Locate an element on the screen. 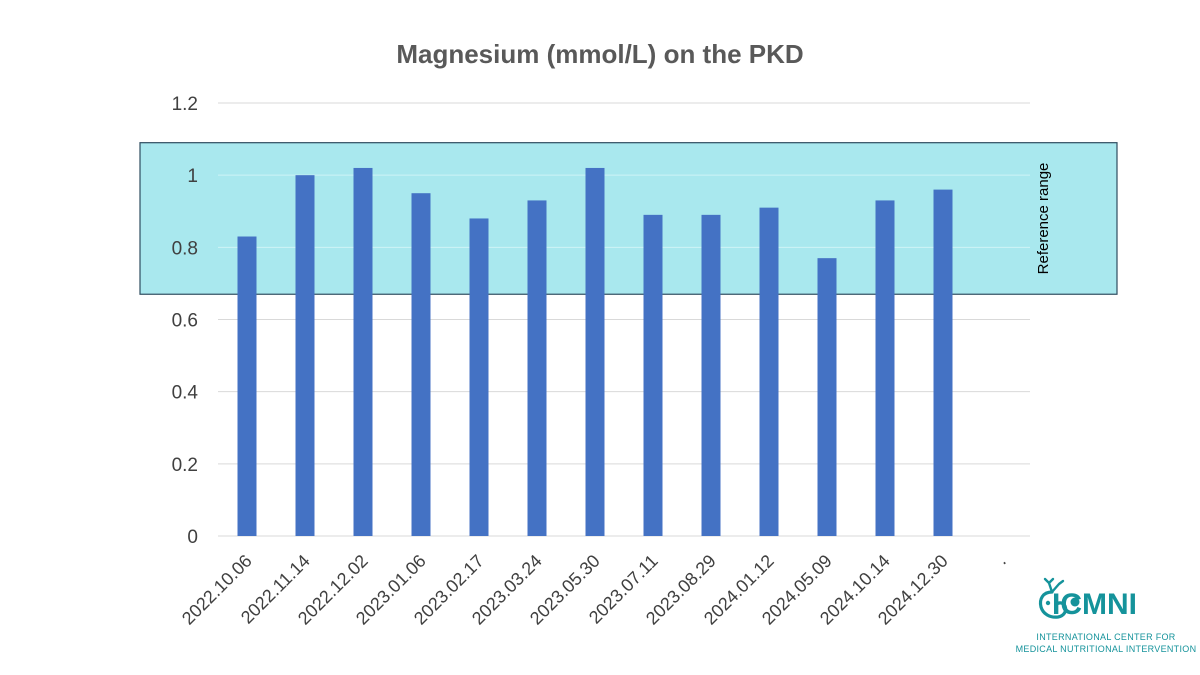 The image size is (1200, 675). y-tick-label: 0.8 is located at coordinates (185, 248).